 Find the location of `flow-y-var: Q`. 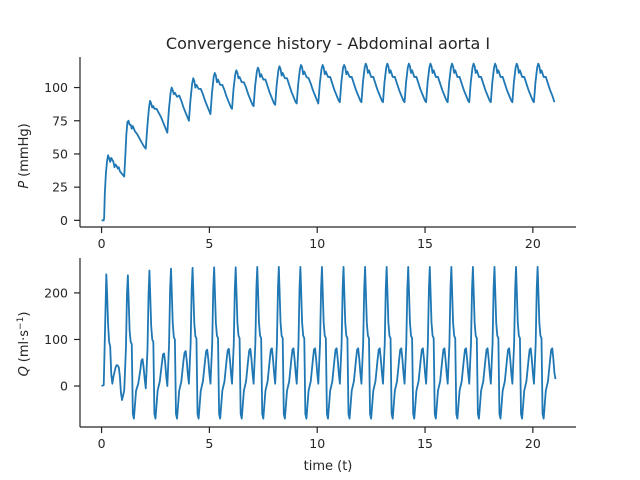

flow-y-var: Q is located at coordinates (24, 371).